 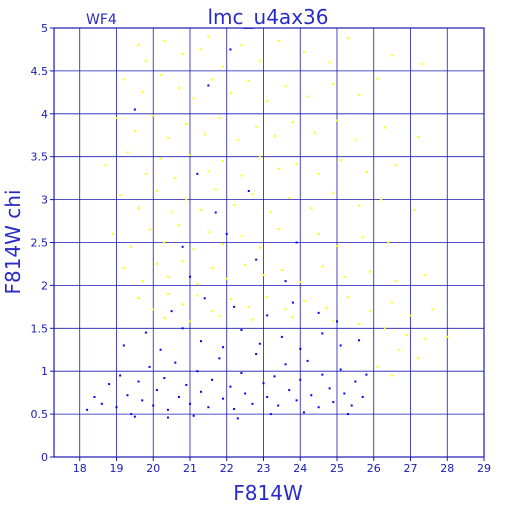 I want to click on x-tick-label: 20, so click(x=153, y=468).